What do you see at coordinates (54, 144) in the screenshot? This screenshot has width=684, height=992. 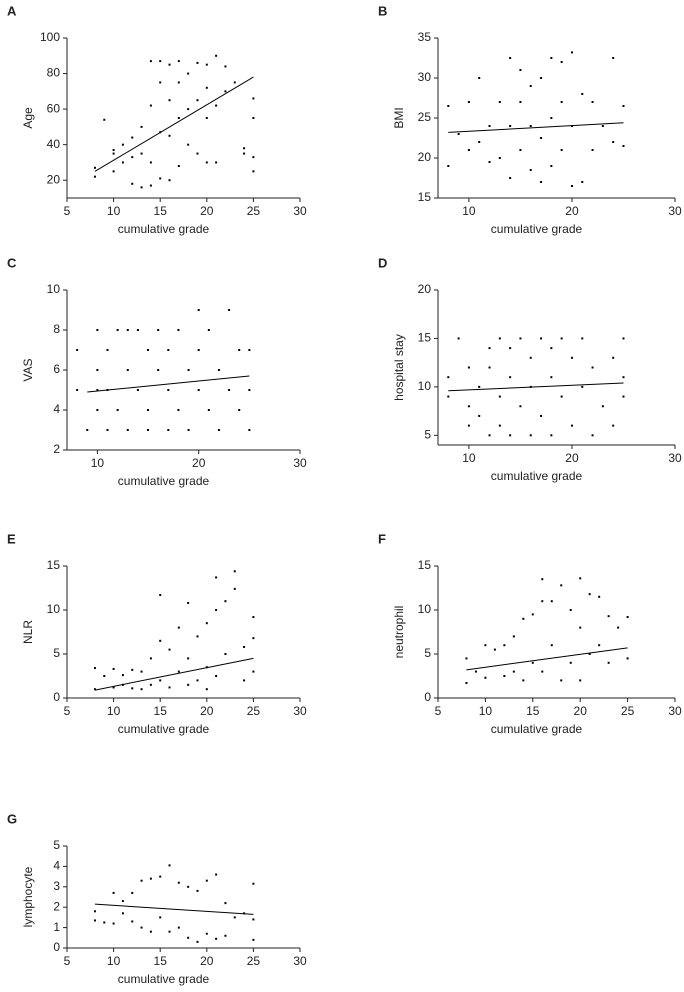 I see `y-tick-label: 40` at bounding box center [54, 144].